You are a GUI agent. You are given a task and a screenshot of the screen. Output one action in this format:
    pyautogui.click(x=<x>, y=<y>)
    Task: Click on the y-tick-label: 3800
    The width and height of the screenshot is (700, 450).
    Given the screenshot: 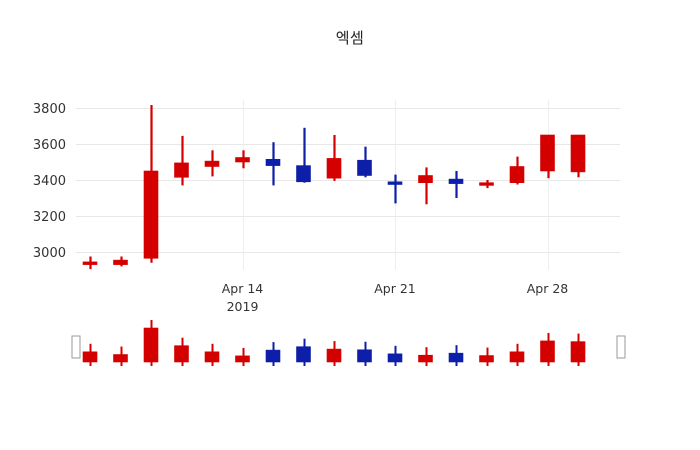 What is the action you would take?
    pyautogui.click(x=49, y=109)
    